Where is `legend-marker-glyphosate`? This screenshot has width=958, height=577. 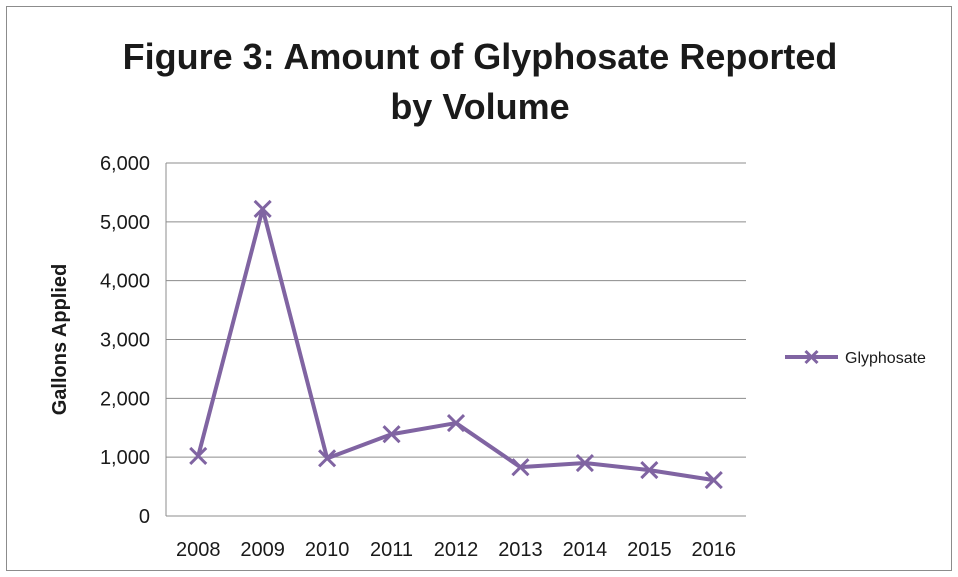 legend-marker-glyphosate is located at coordinates (811, 357).